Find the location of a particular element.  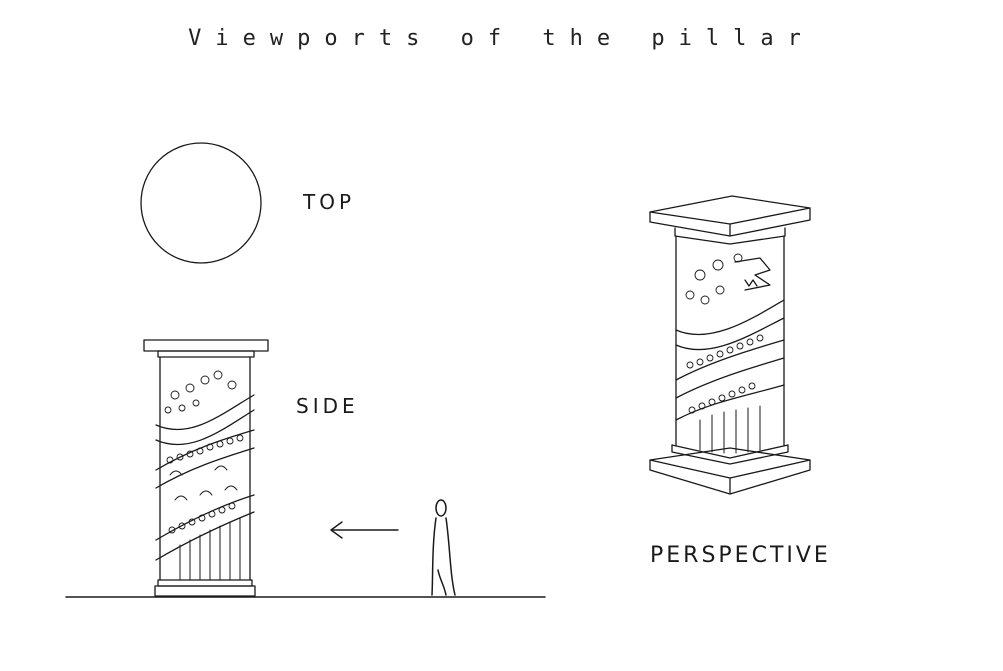

side-view-pillar is located at coordinates (206, 468).